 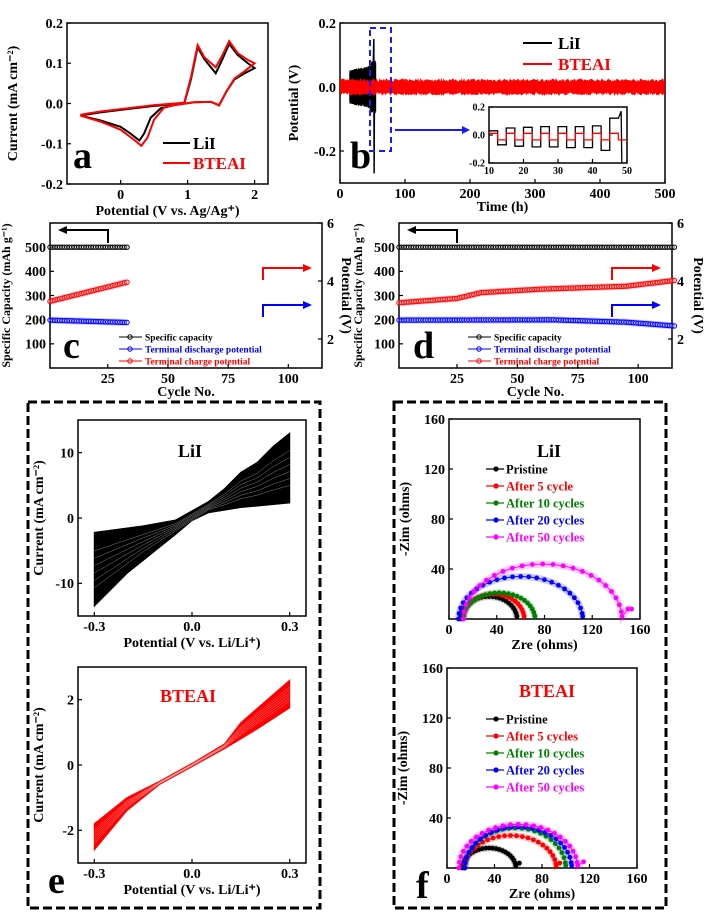 What do you see at coordinates (55, 64) in the screenshot?
I see `y-tick-label: 0.1` at bounding box center [55, 64].